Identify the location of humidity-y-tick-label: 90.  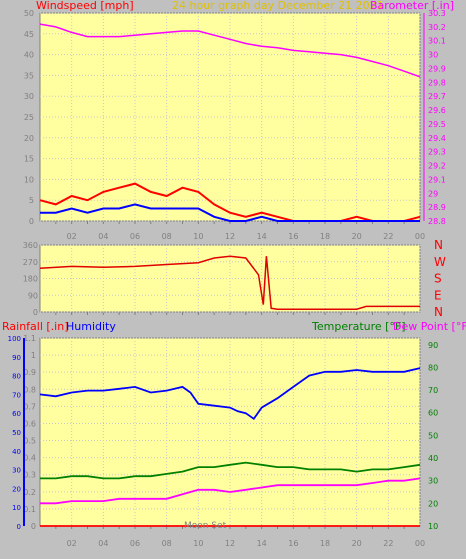
(16, 358).